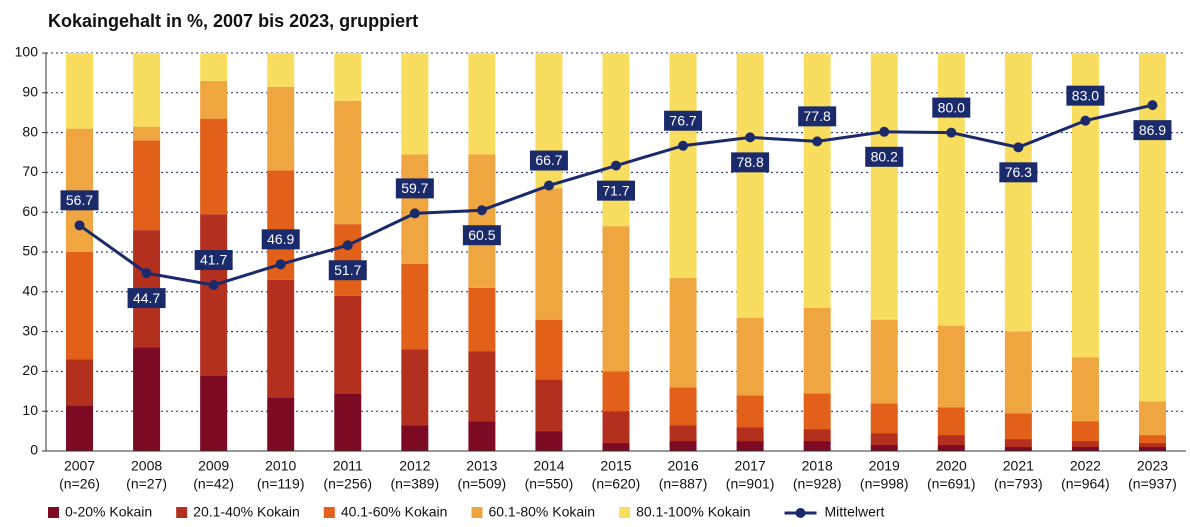 This screenshot has height=527, width=1190. I want to click on x-tick-label: 2023, so click(1152, 466).